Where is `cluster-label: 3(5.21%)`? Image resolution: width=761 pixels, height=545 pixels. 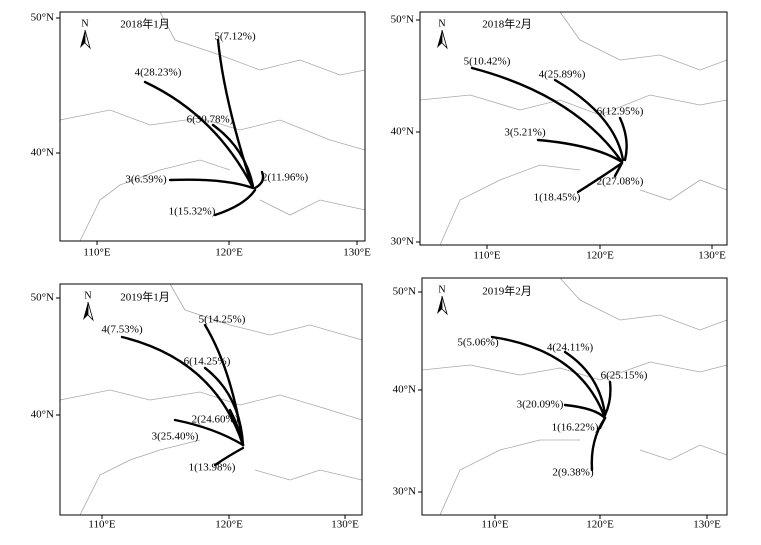 cluster-label: 3(5.21%) is located at coordinates (525, 133).